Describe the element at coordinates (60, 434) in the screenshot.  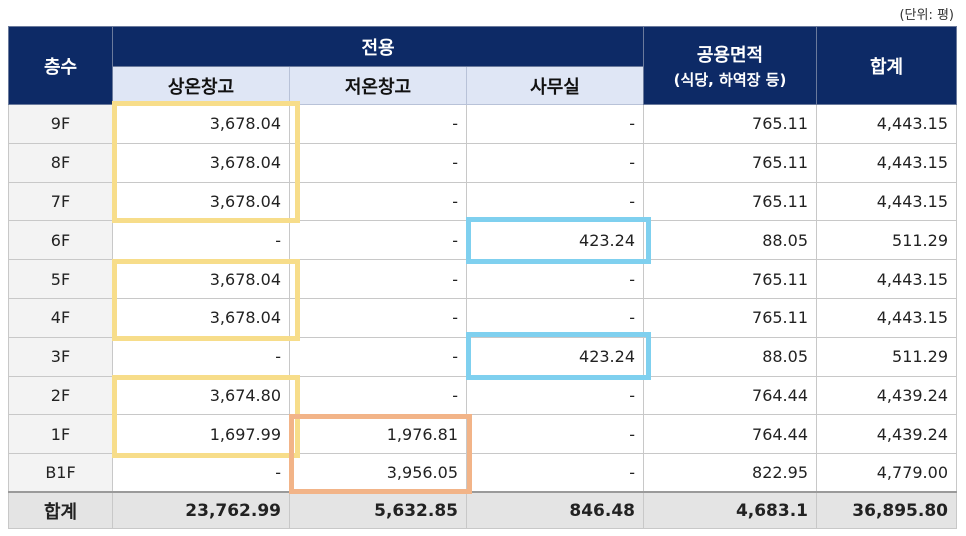
I see `floor-cell: 1F` at that location.